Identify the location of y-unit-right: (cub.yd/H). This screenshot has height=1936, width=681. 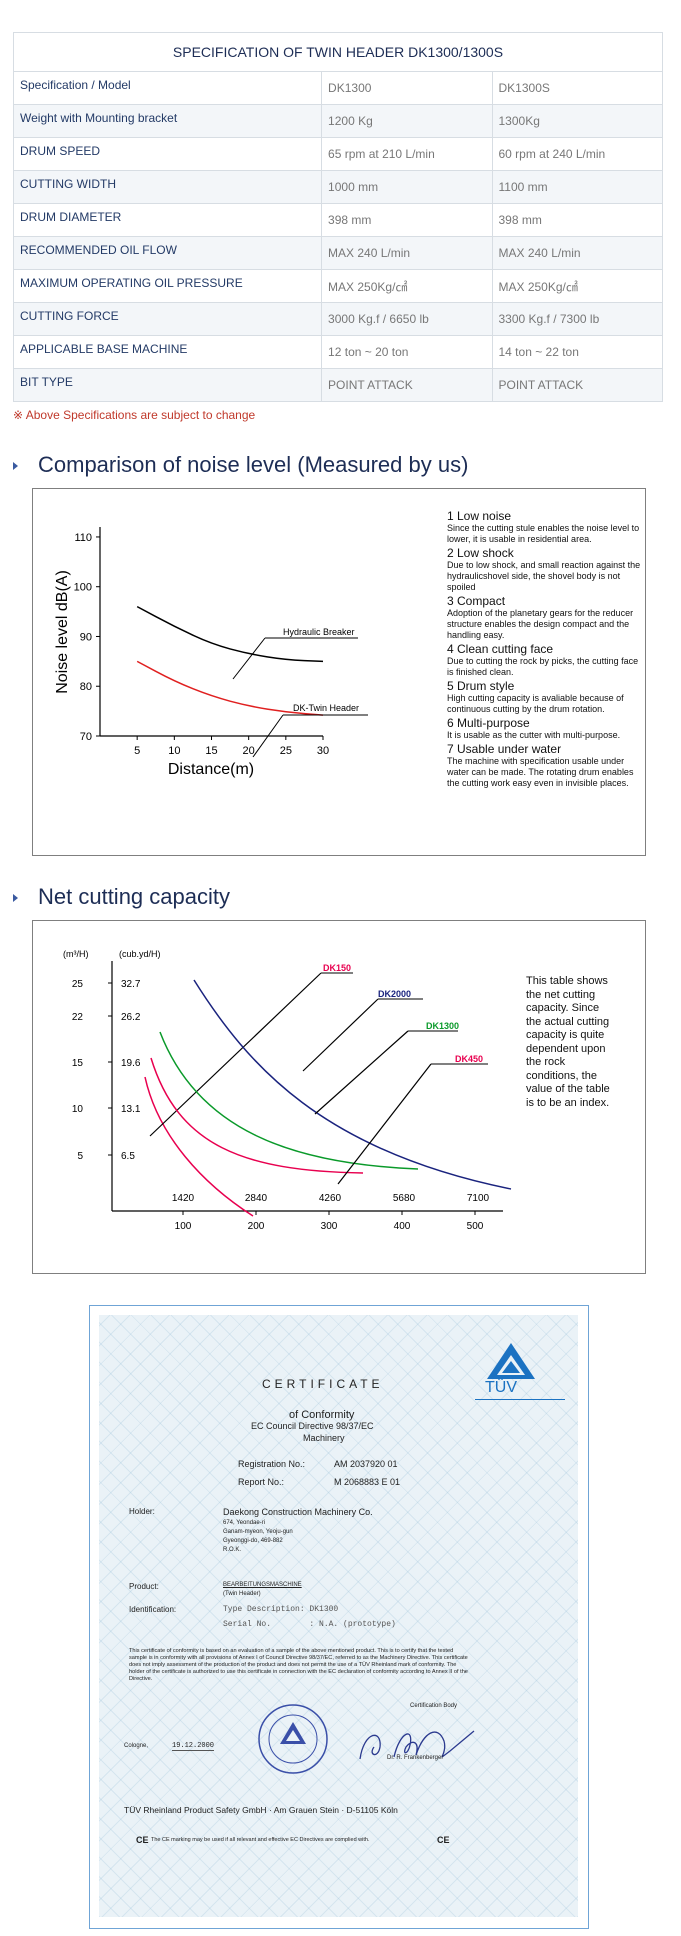
(140, 954).